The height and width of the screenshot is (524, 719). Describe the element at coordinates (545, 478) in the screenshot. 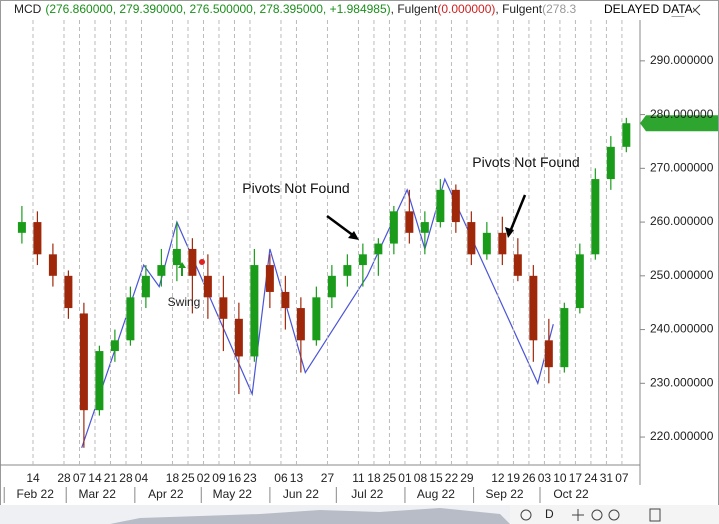

I see `x-tick-label: 03` at that location.